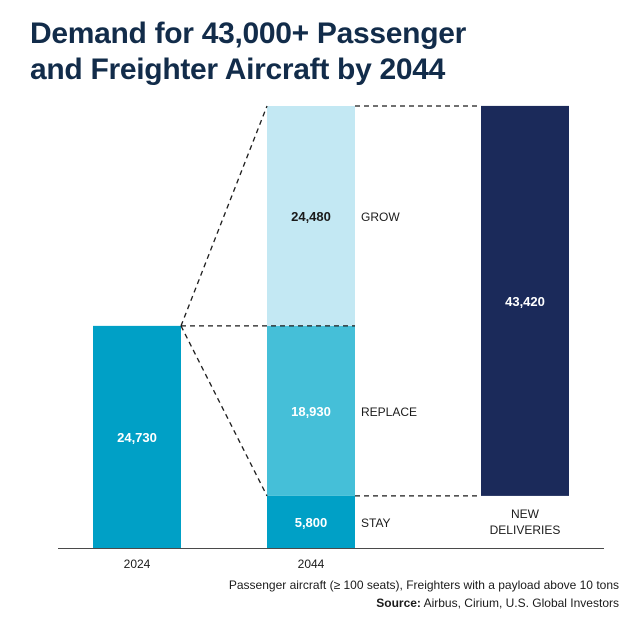 Image resolution: width=633 pixels, height=620 pixels. Describe the element at coordinates (525, 530) in the screenshot. I see `x-tick-label-deliveries: DELIVERIES` at that location.